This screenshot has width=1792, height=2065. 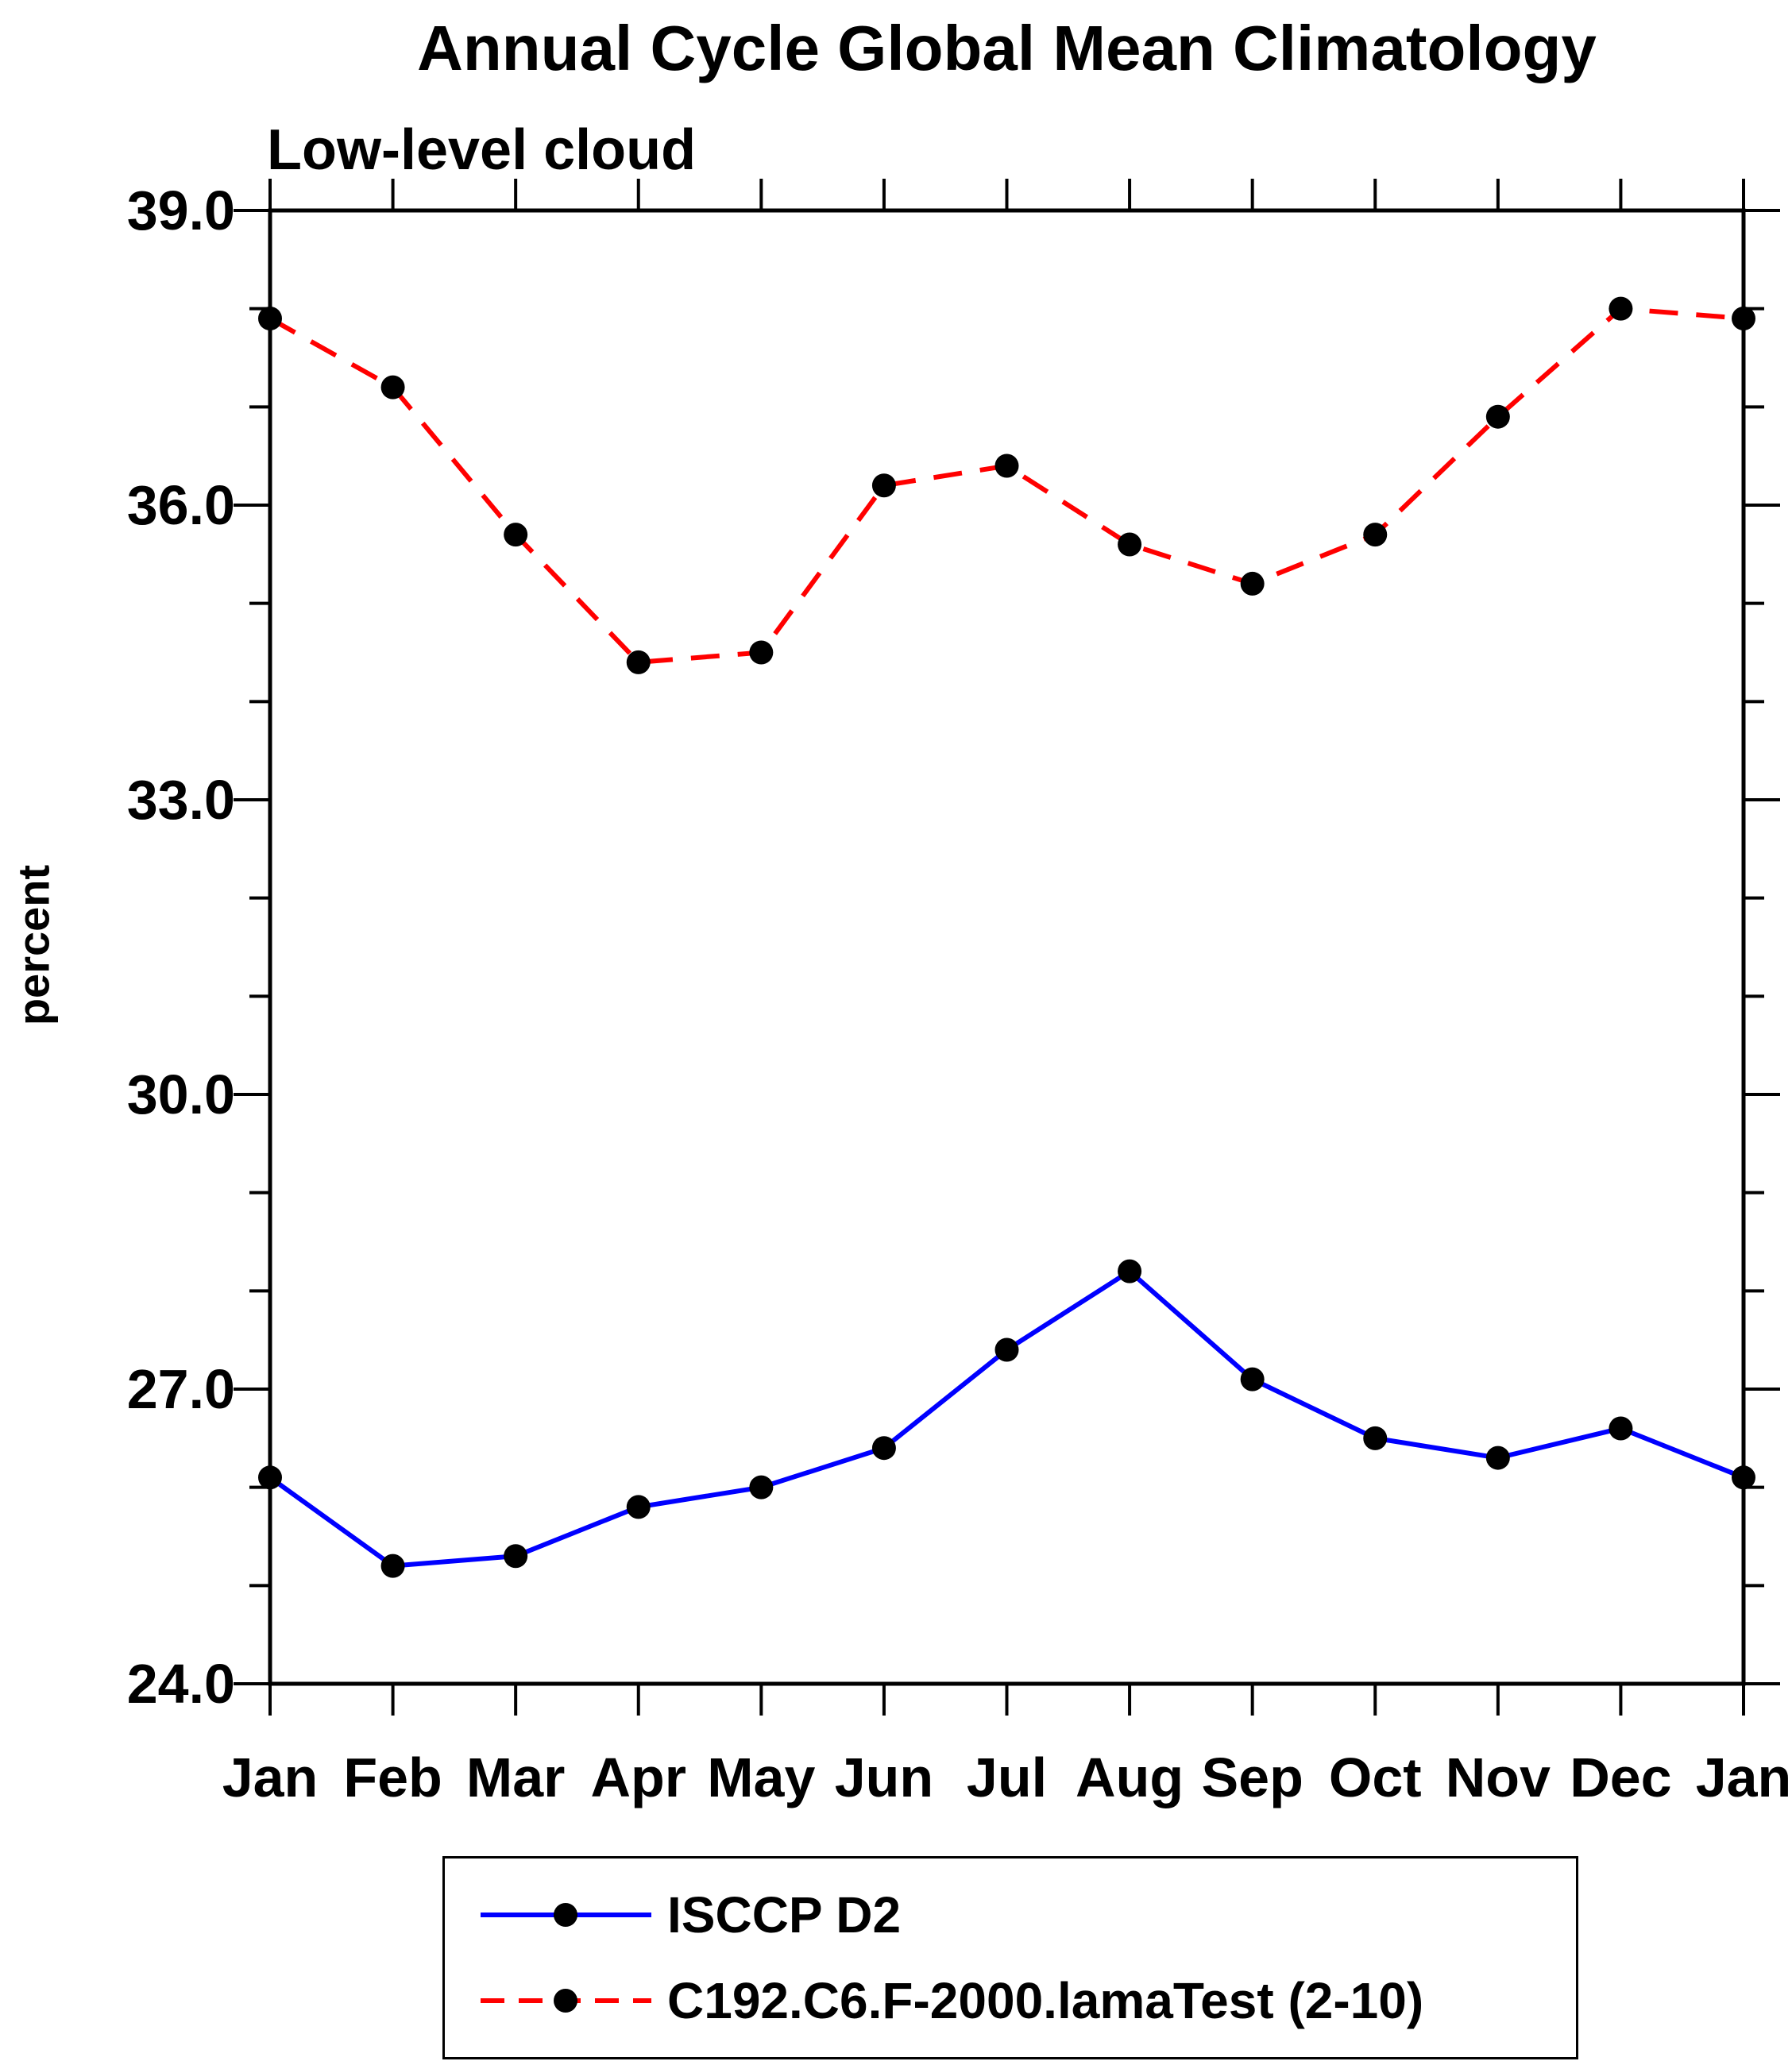 I want to click on chart-title: Annual Cycle Global Mean Climatology, so click(x=1007, y=48).